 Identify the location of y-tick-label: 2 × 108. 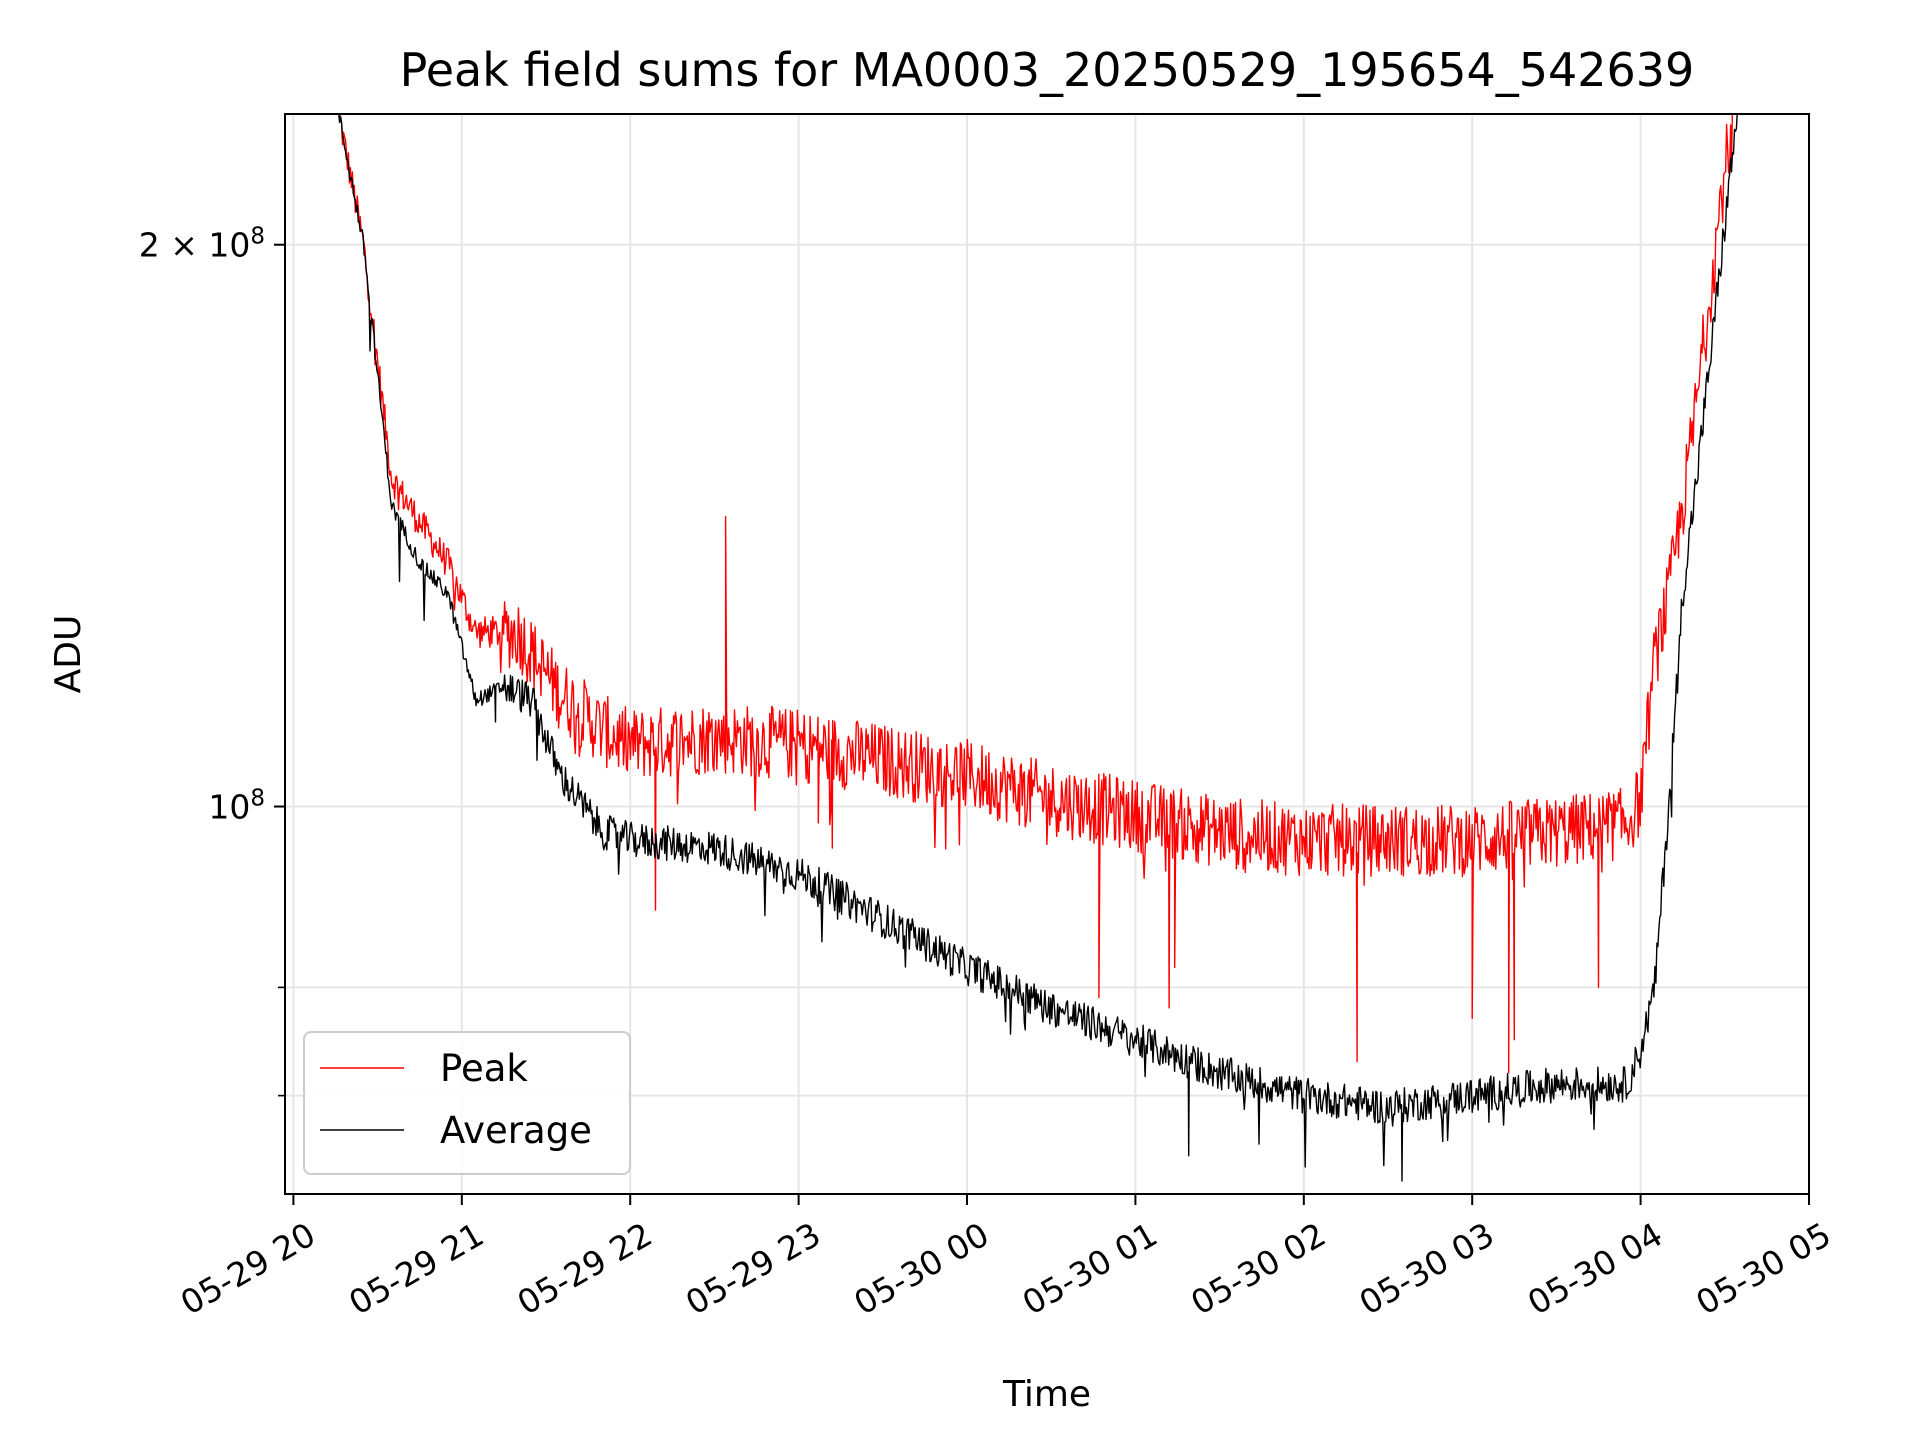
(202, 244).